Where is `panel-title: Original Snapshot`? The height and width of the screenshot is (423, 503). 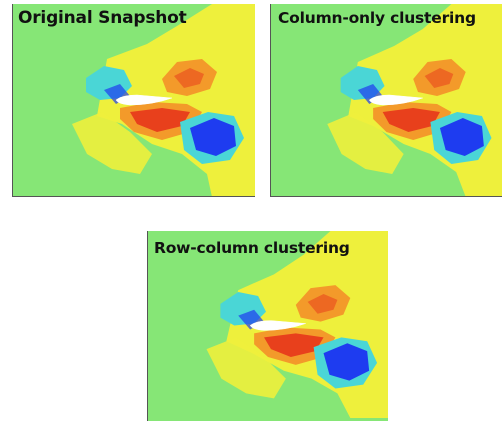
panel-title: Original Snapshot is located at coordinates (102, 18).